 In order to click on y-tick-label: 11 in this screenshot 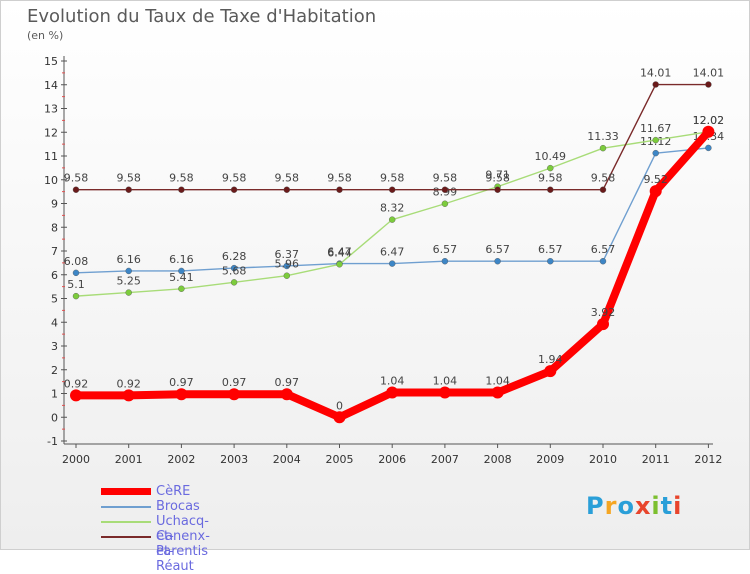, I will do `click(51, 156)`.